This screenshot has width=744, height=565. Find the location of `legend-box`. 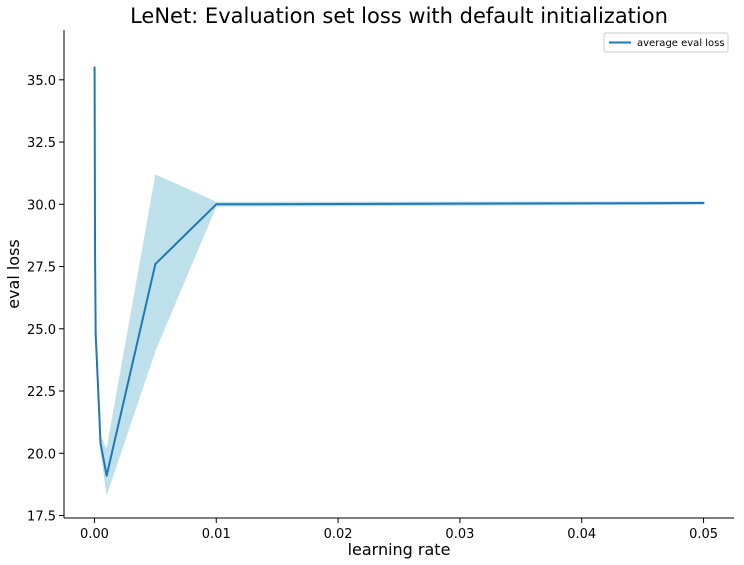

legend-box is located at coordinates (666, 42).